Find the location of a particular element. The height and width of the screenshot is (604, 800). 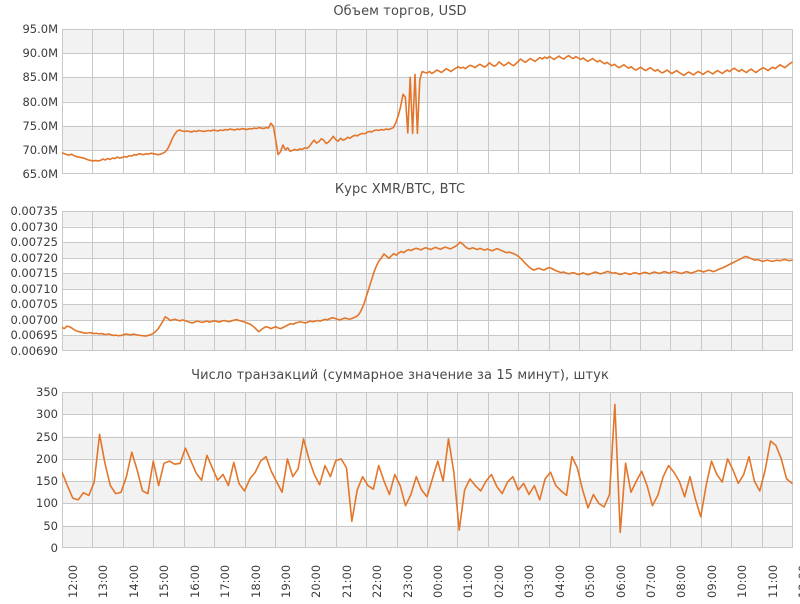

y-tick-label: 65.0M is located at coordinates (40, 174).